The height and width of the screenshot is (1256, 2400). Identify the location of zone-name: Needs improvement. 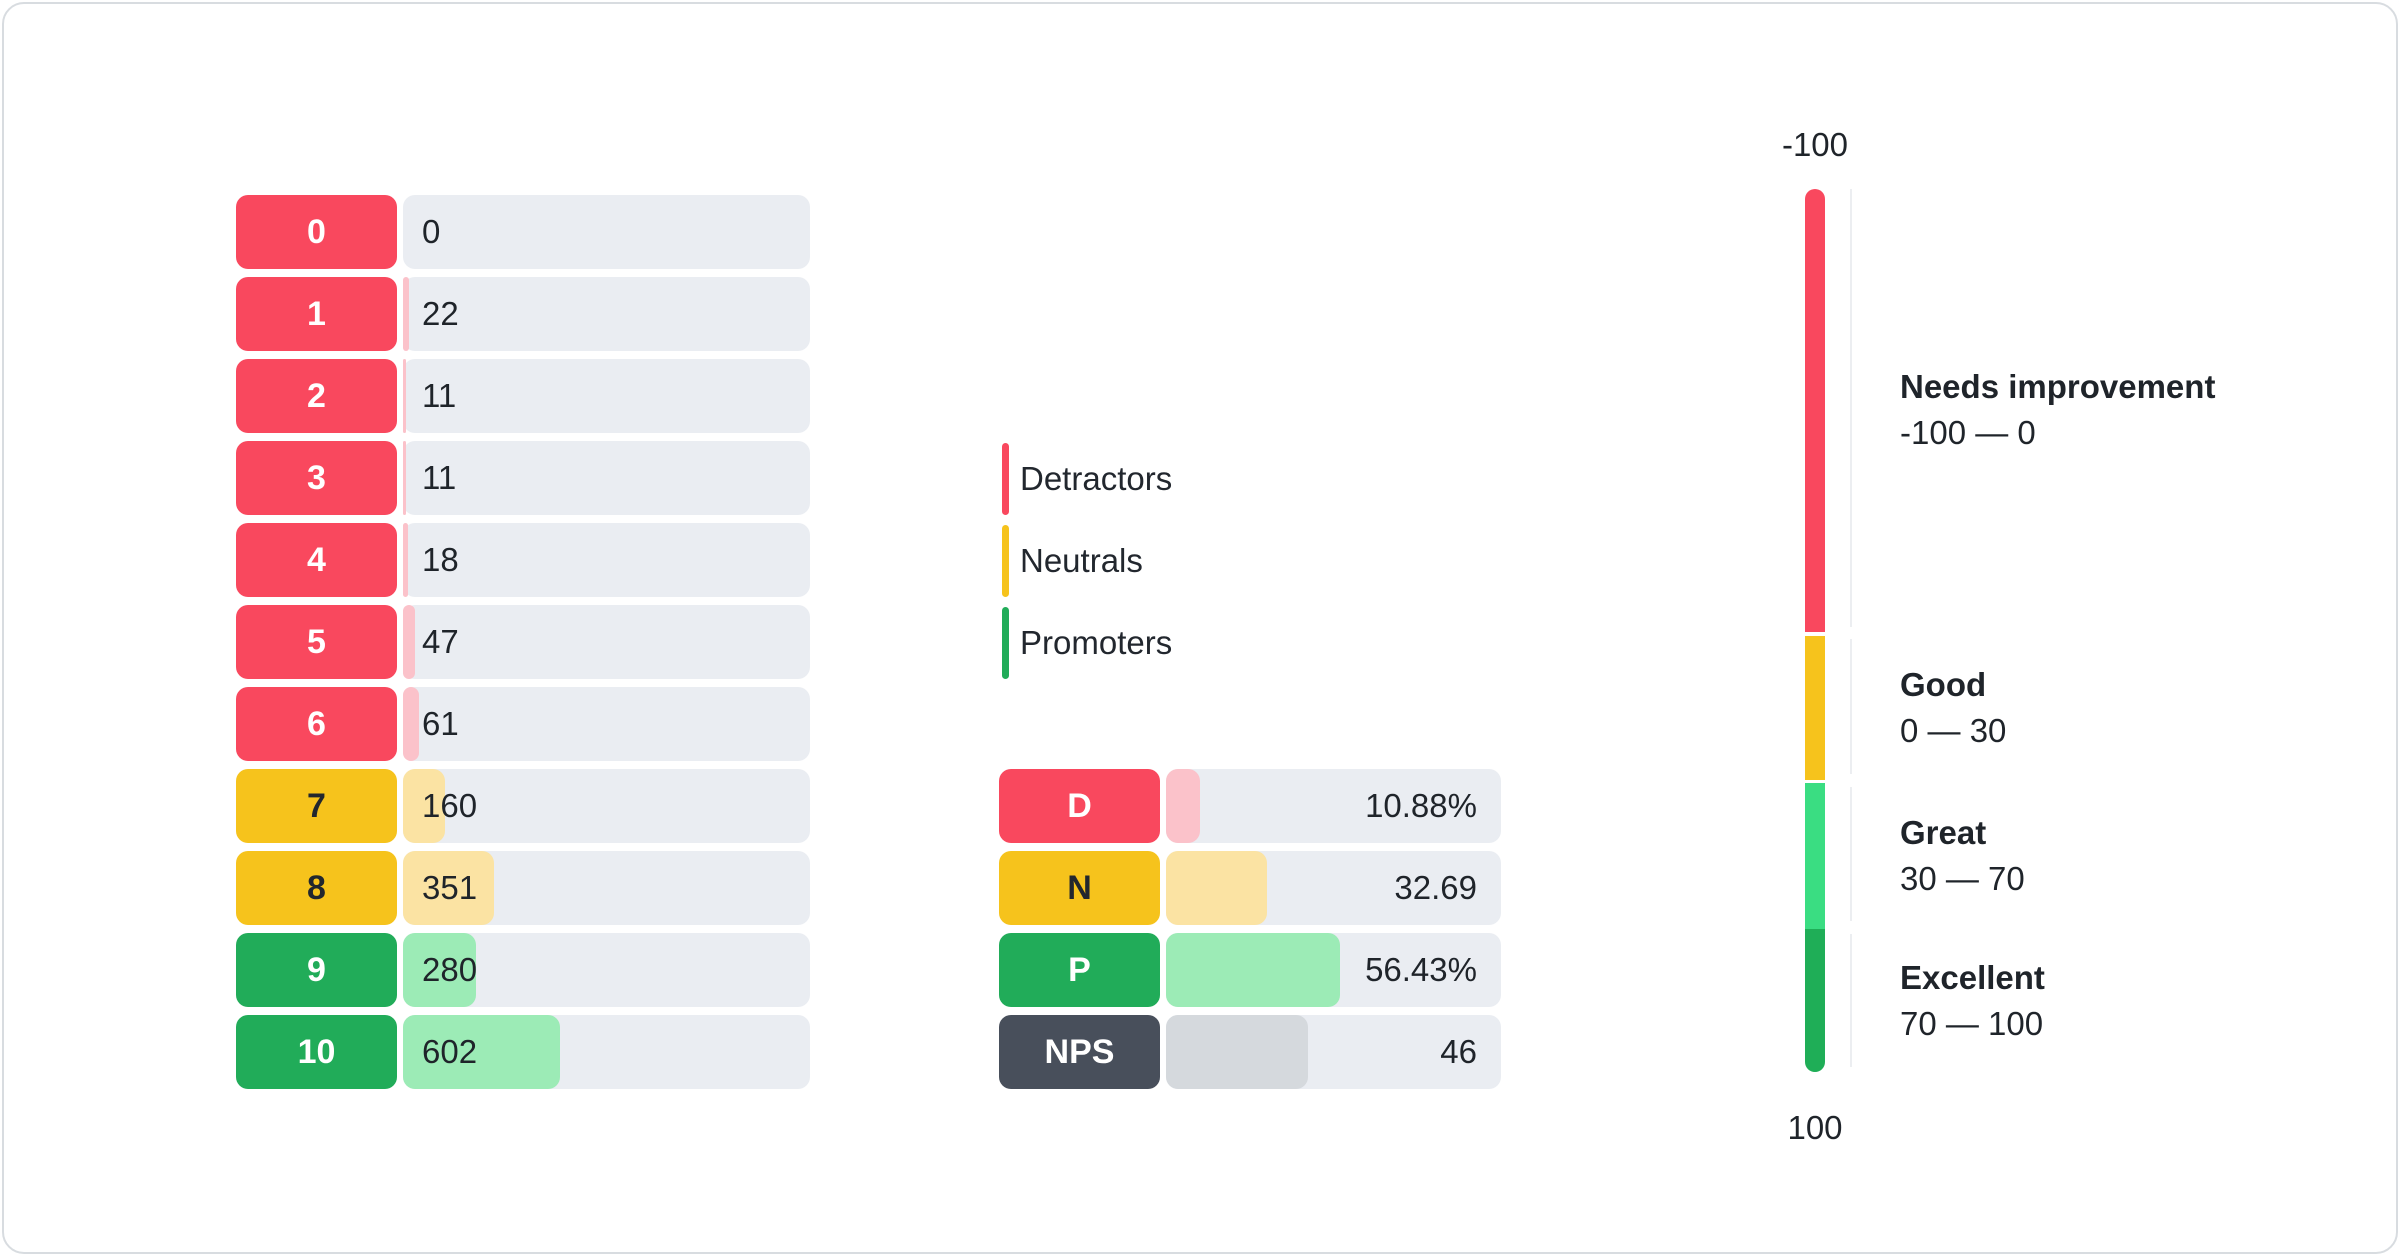
(2058, 386).